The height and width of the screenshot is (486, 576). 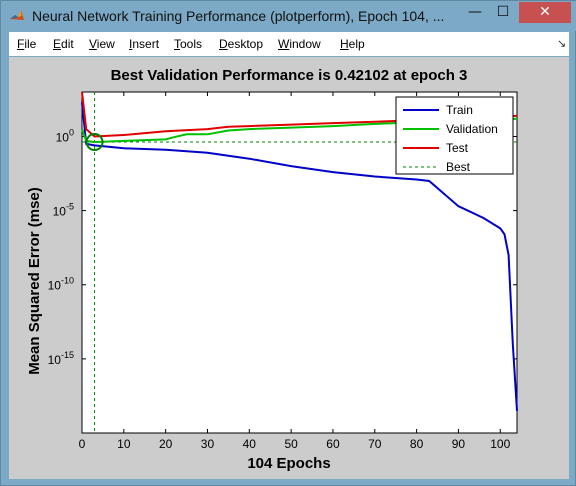 What do you see at coordinates (177, 44) in the screenshot?
I see `menu-tools-mnemonic: T` at bounding box center [177, 44].